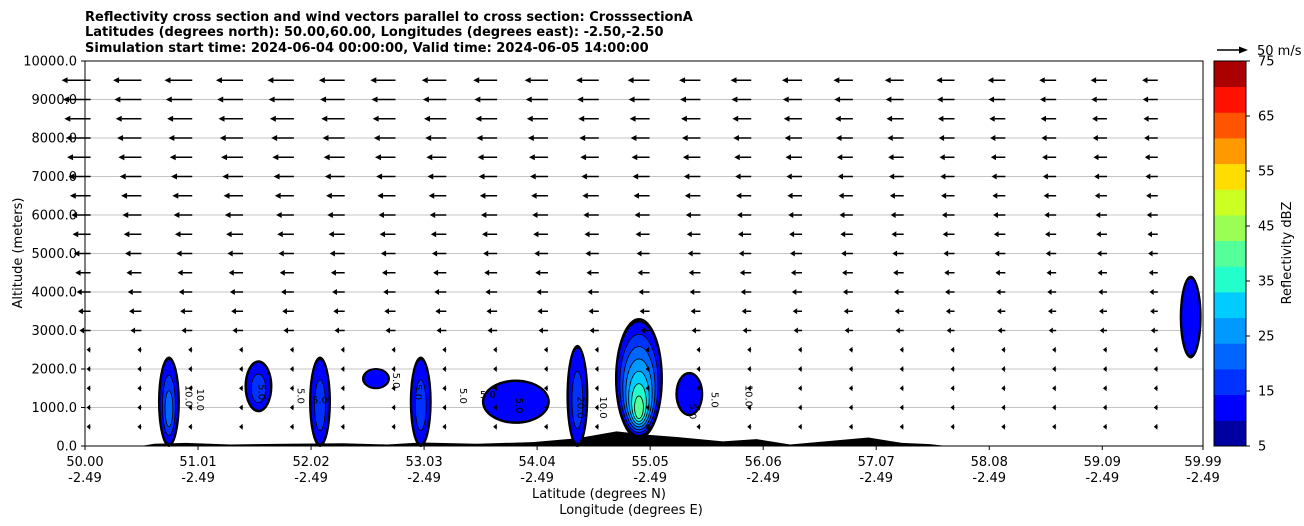 The image size is (1304, 526). I want to click on colorbar-tick-label: 35, so click(1266, 282).